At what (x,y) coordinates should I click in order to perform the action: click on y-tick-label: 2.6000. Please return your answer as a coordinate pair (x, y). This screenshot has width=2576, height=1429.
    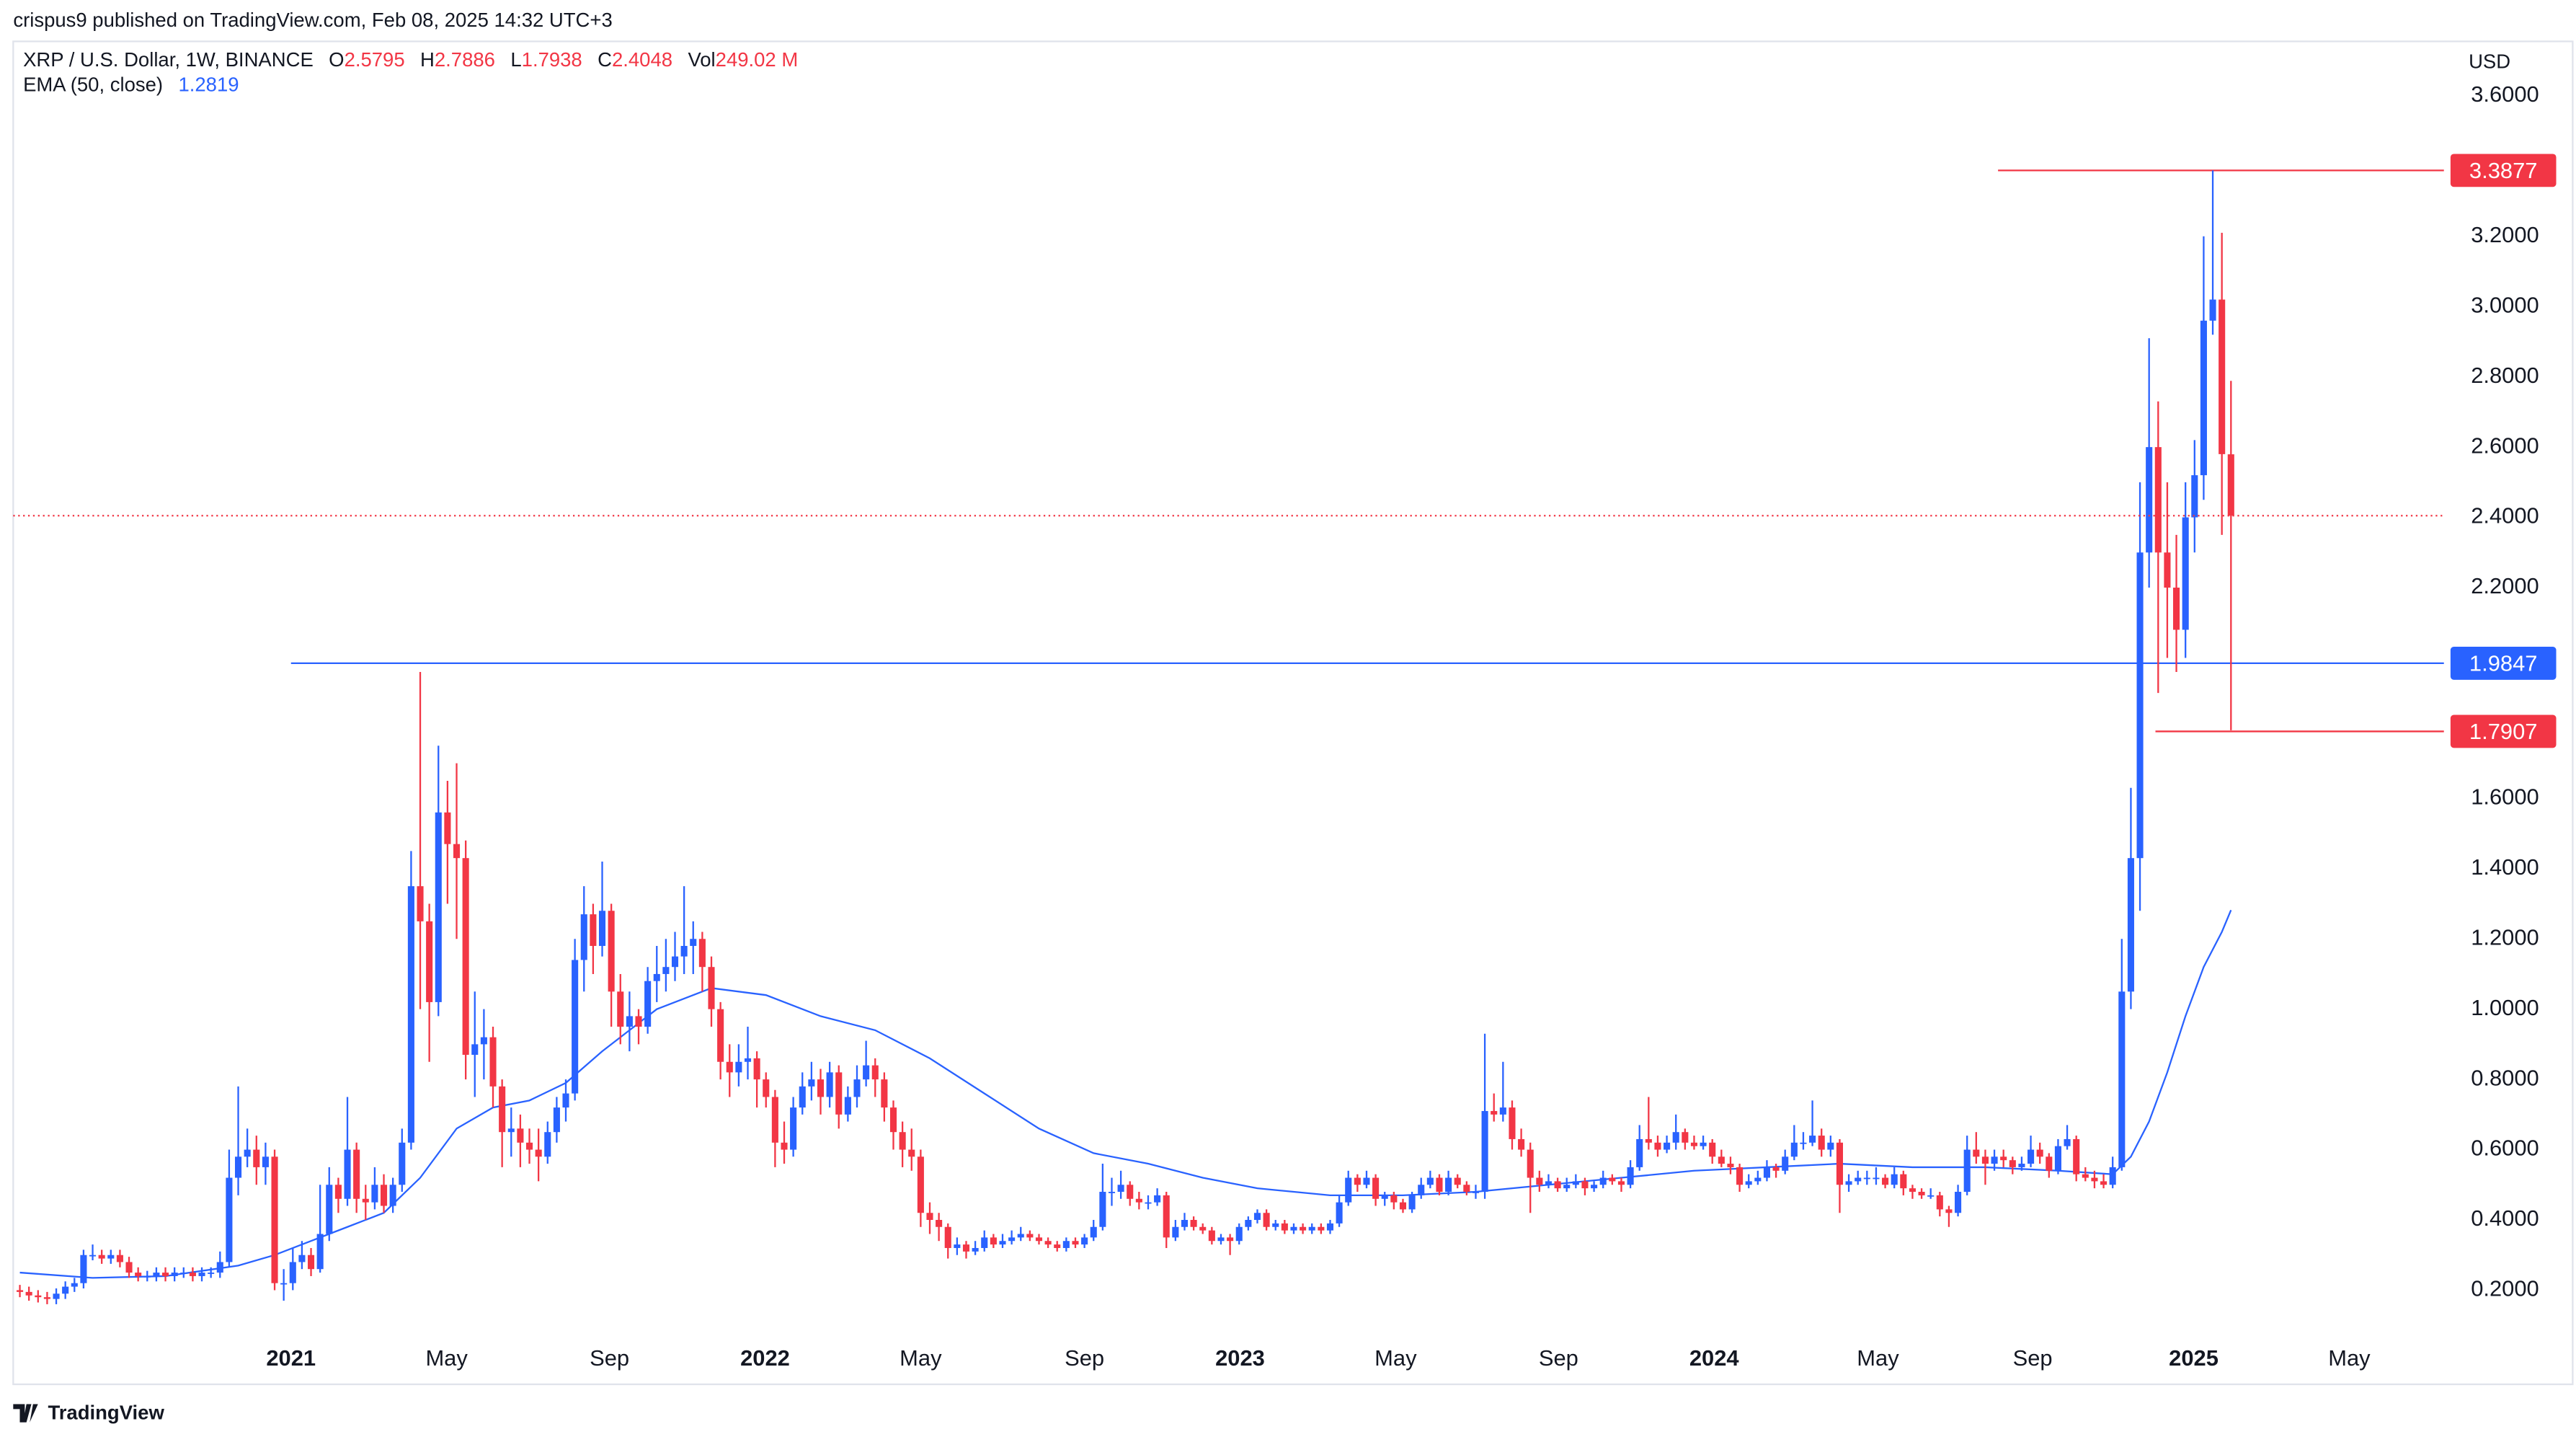
    Looking at the image, I should click on (2505, 445).